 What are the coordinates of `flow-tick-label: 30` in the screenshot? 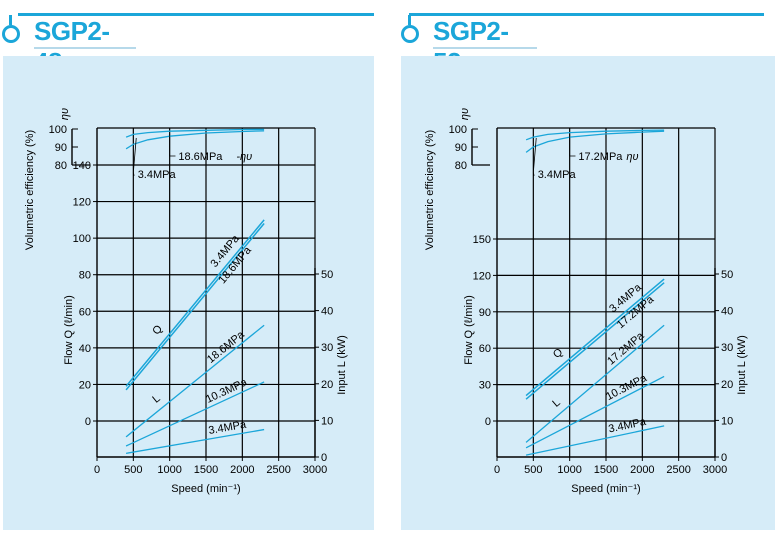 It's located at (485, 386).